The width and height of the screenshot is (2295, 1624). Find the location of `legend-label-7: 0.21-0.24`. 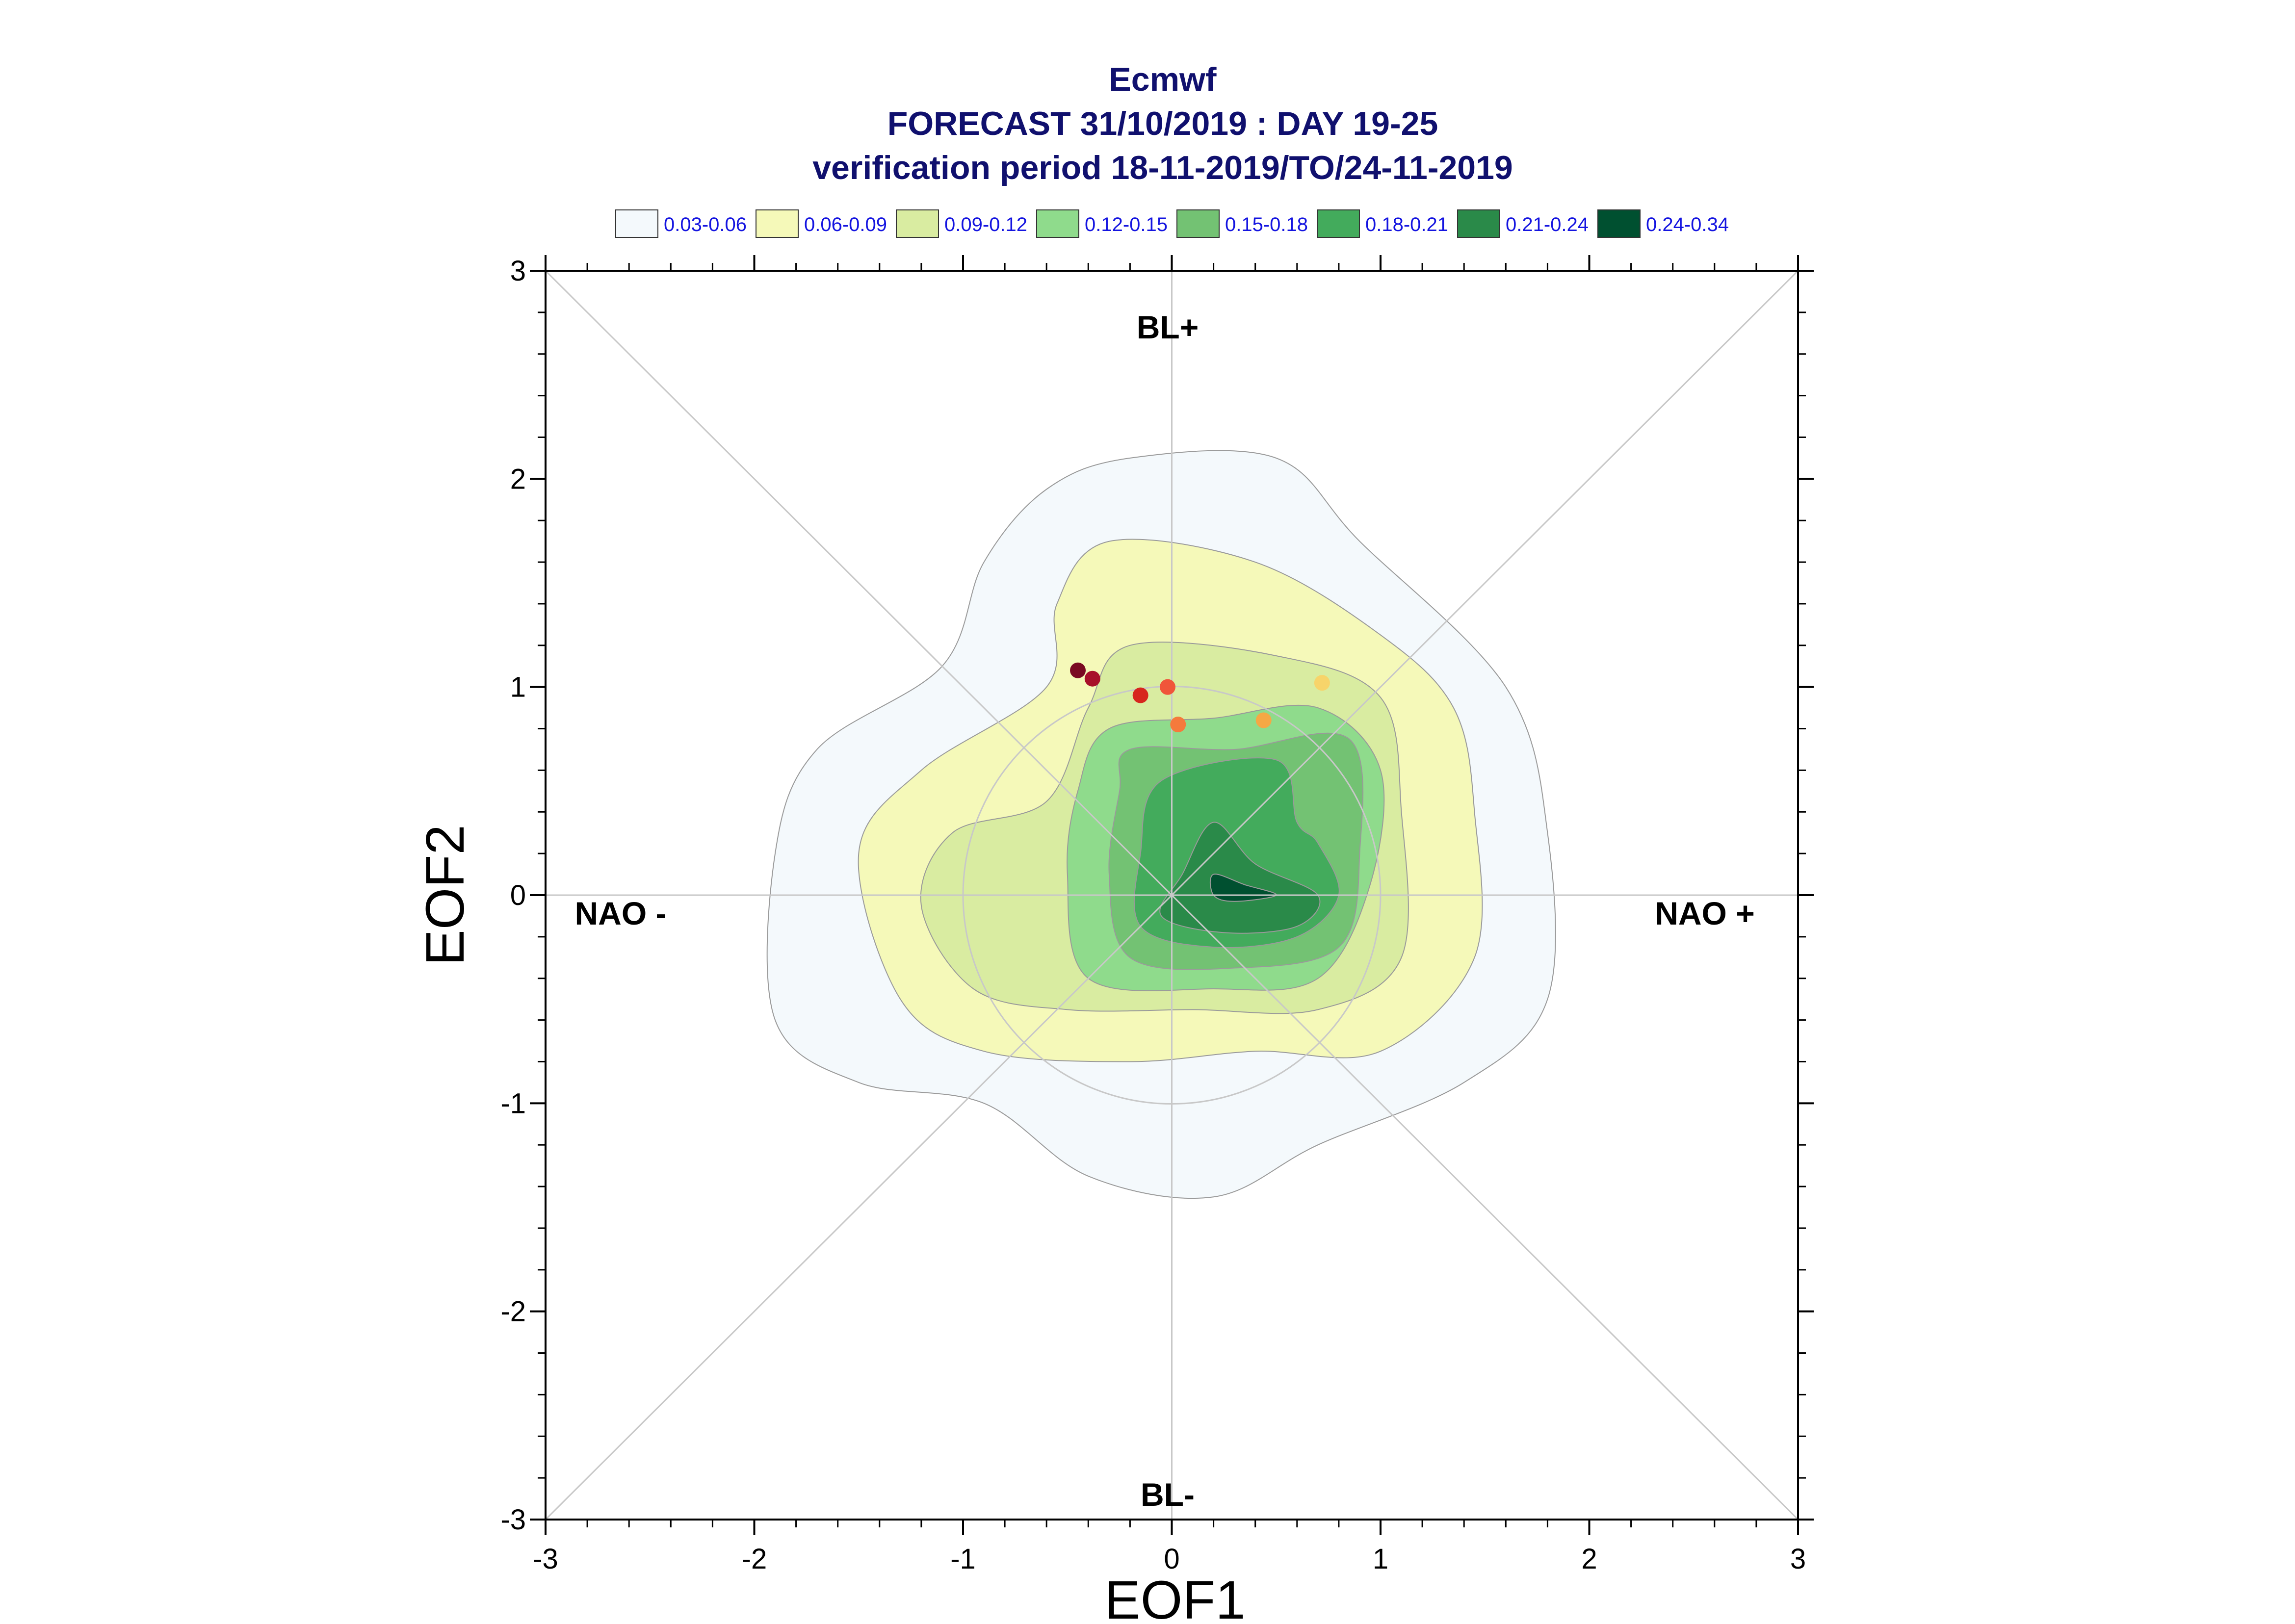

legend-label-7: 0.21-0.24 is located at coordinates (1547, 224).